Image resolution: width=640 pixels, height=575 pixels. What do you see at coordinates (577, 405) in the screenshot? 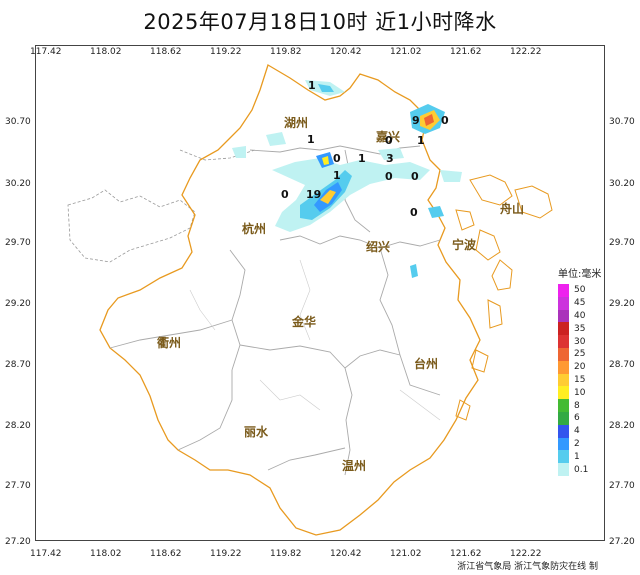
I see `legend-label: 8` at bounding box center [577, 405].